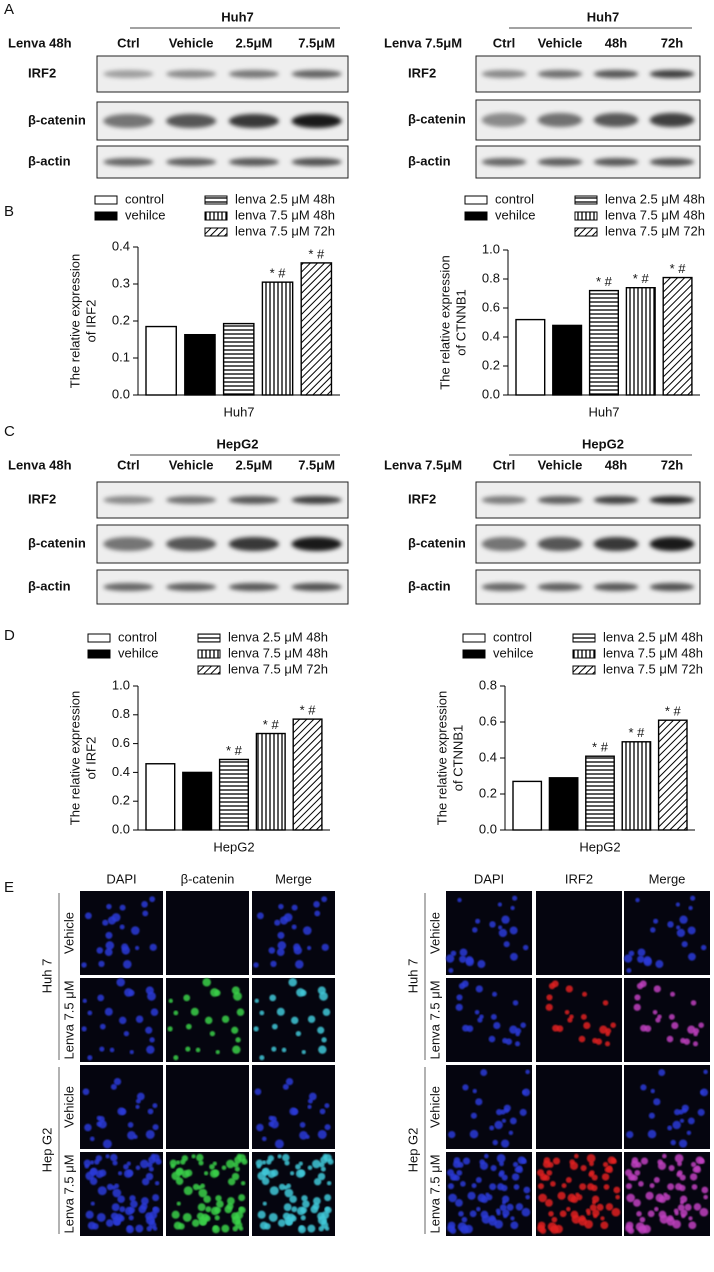 Image resolution: width=714 pixels, height=1272 pixels. What do you see at coordinates (9, 431) in the screenshot?
I see `panel-label: C` at bounding box center [9, 431].